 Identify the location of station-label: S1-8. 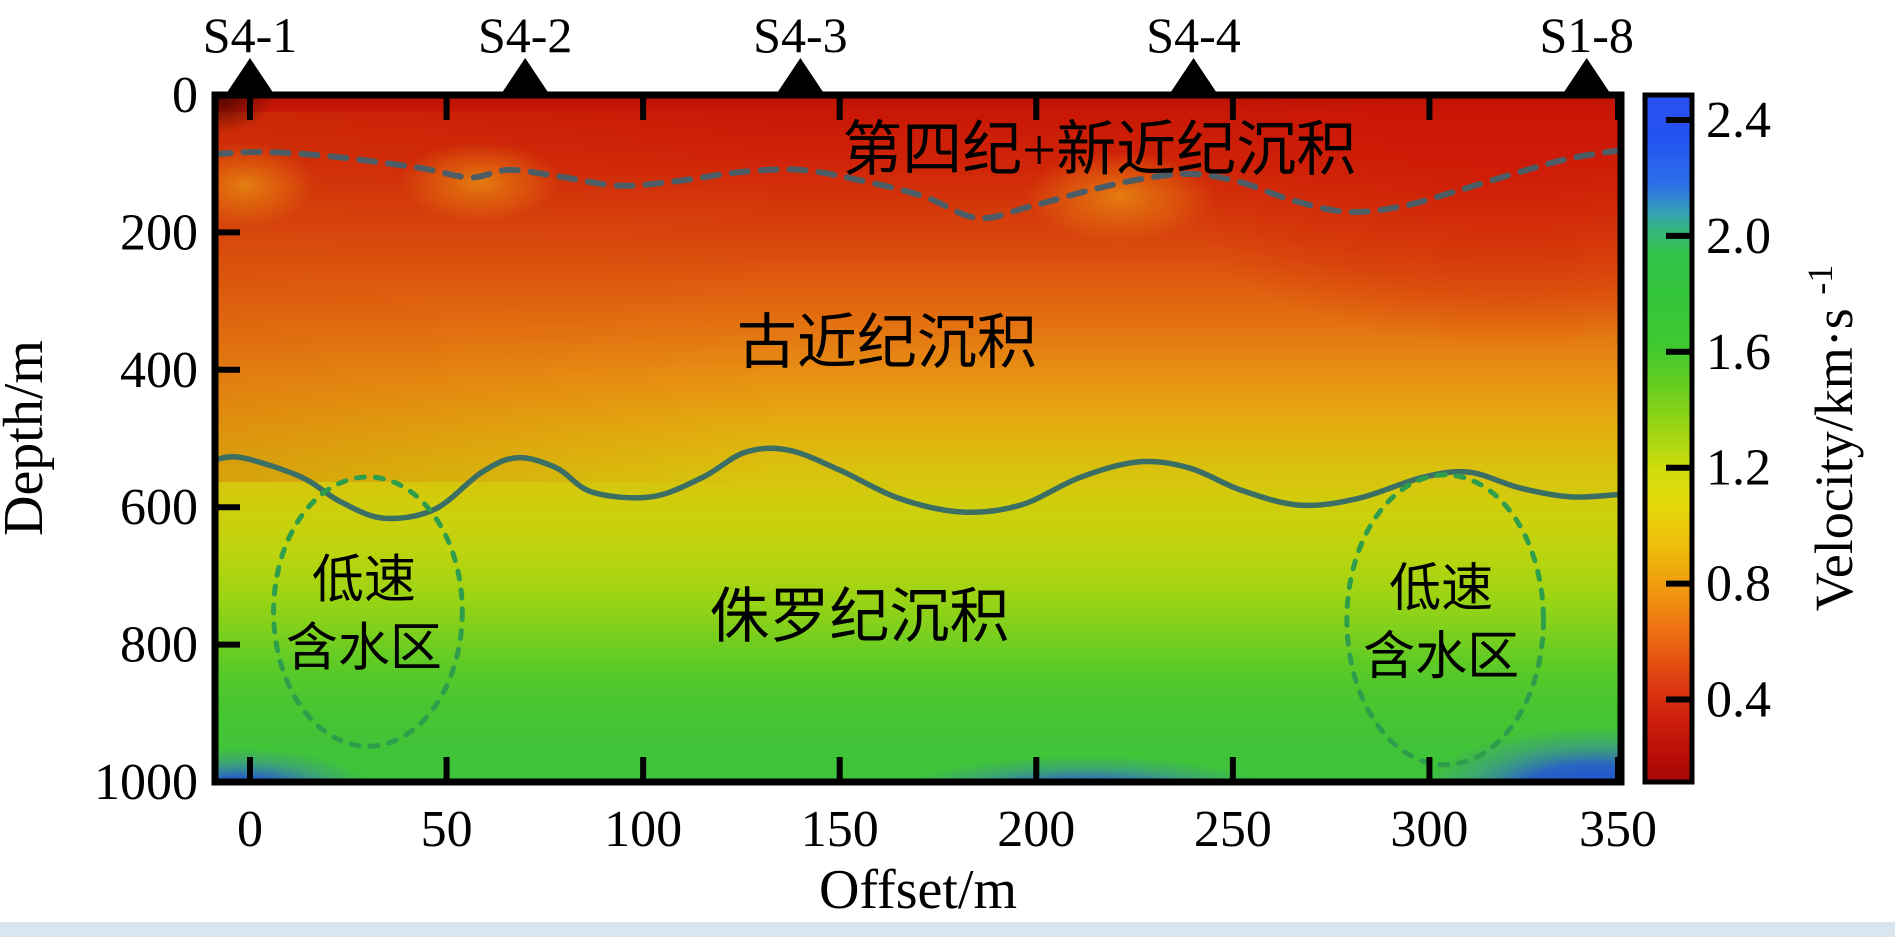
(1586, 35).